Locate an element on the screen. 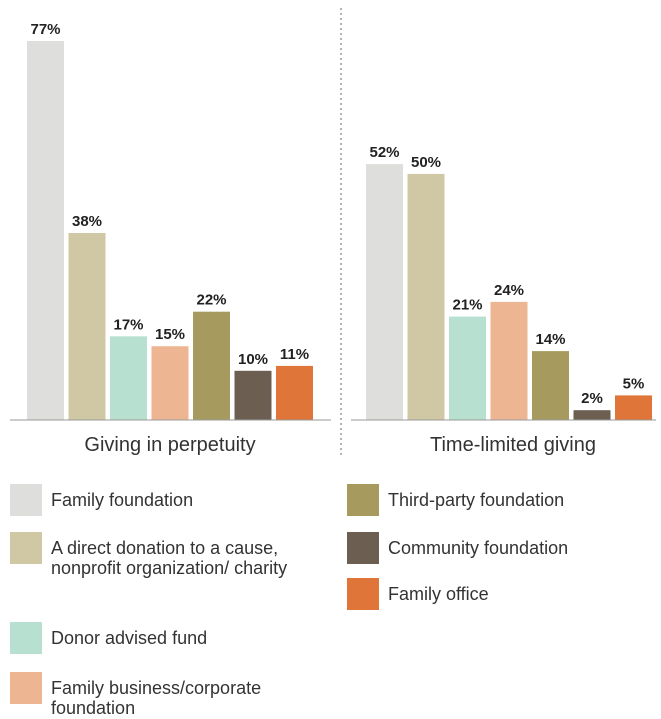 Image resolution: width=661 pixels, height=719 pixels. legend-label: Family foundation is located at coordinates (122, 500).